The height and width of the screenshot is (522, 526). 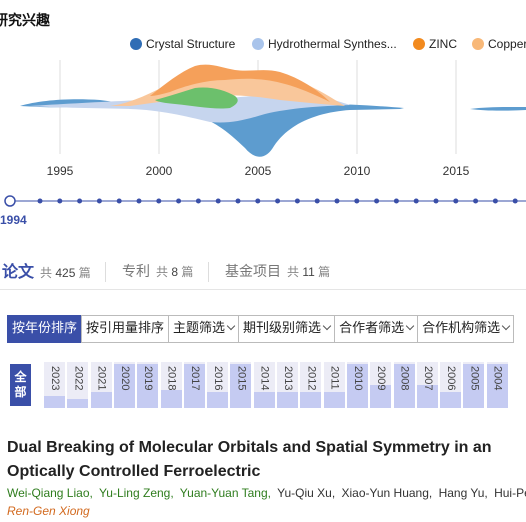 I want to click on year-filter-2017: 2017, so click(x=194, y=385).